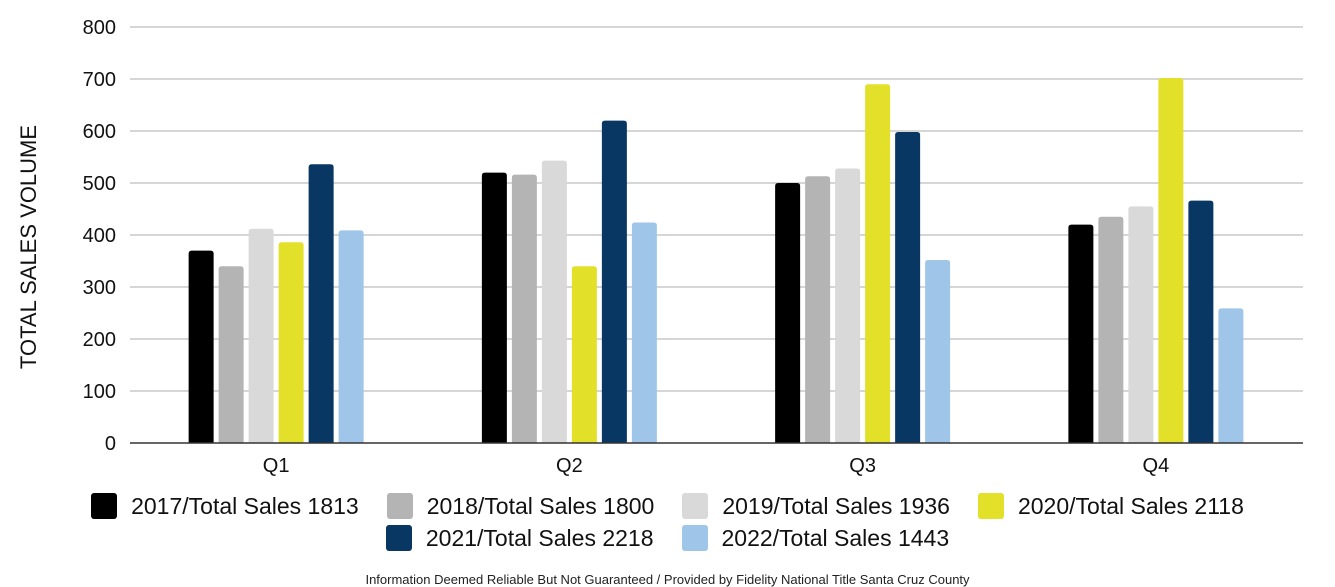 The height and width of the screenshot is (587, 1335). I want to click on legend-label: 2018/Total Sales 1800, so click(540, 505).